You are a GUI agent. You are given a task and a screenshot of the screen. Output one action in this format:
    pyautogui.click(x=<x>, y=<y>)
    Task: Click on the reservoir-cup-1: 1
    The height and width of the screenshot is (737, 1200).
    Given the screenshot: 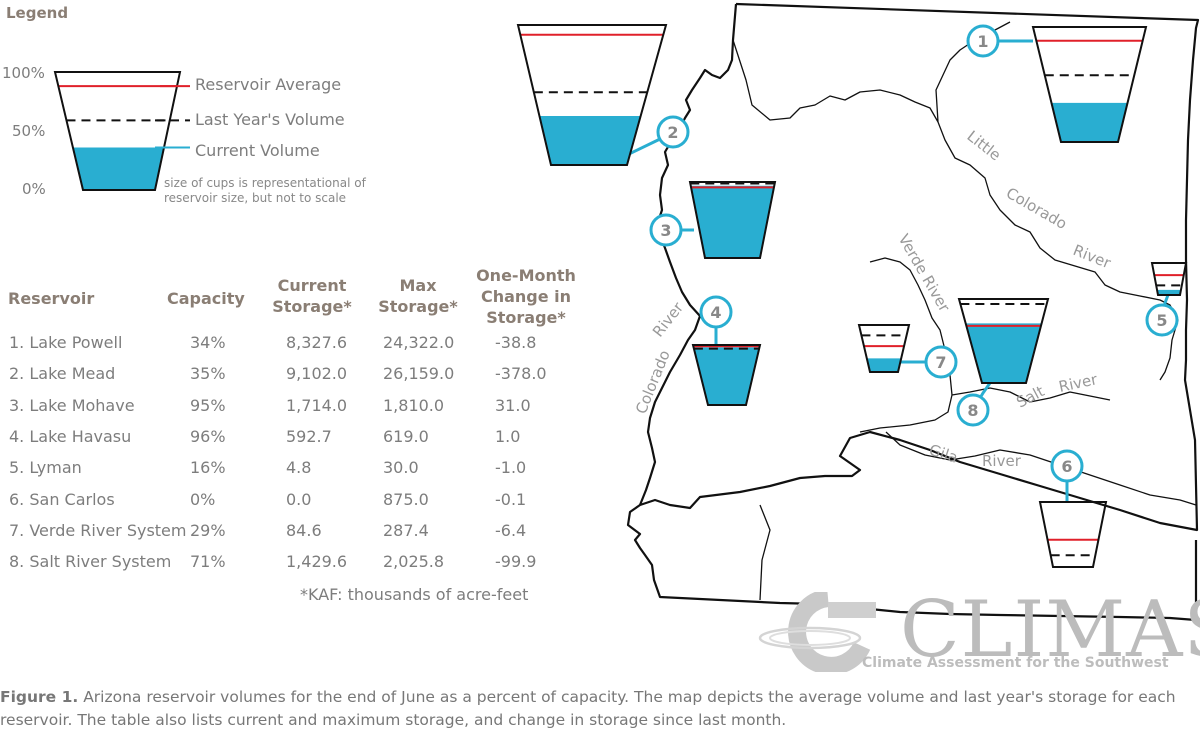 What is the action you would take?
    pyautogui.click(x=1057, y=83)
    